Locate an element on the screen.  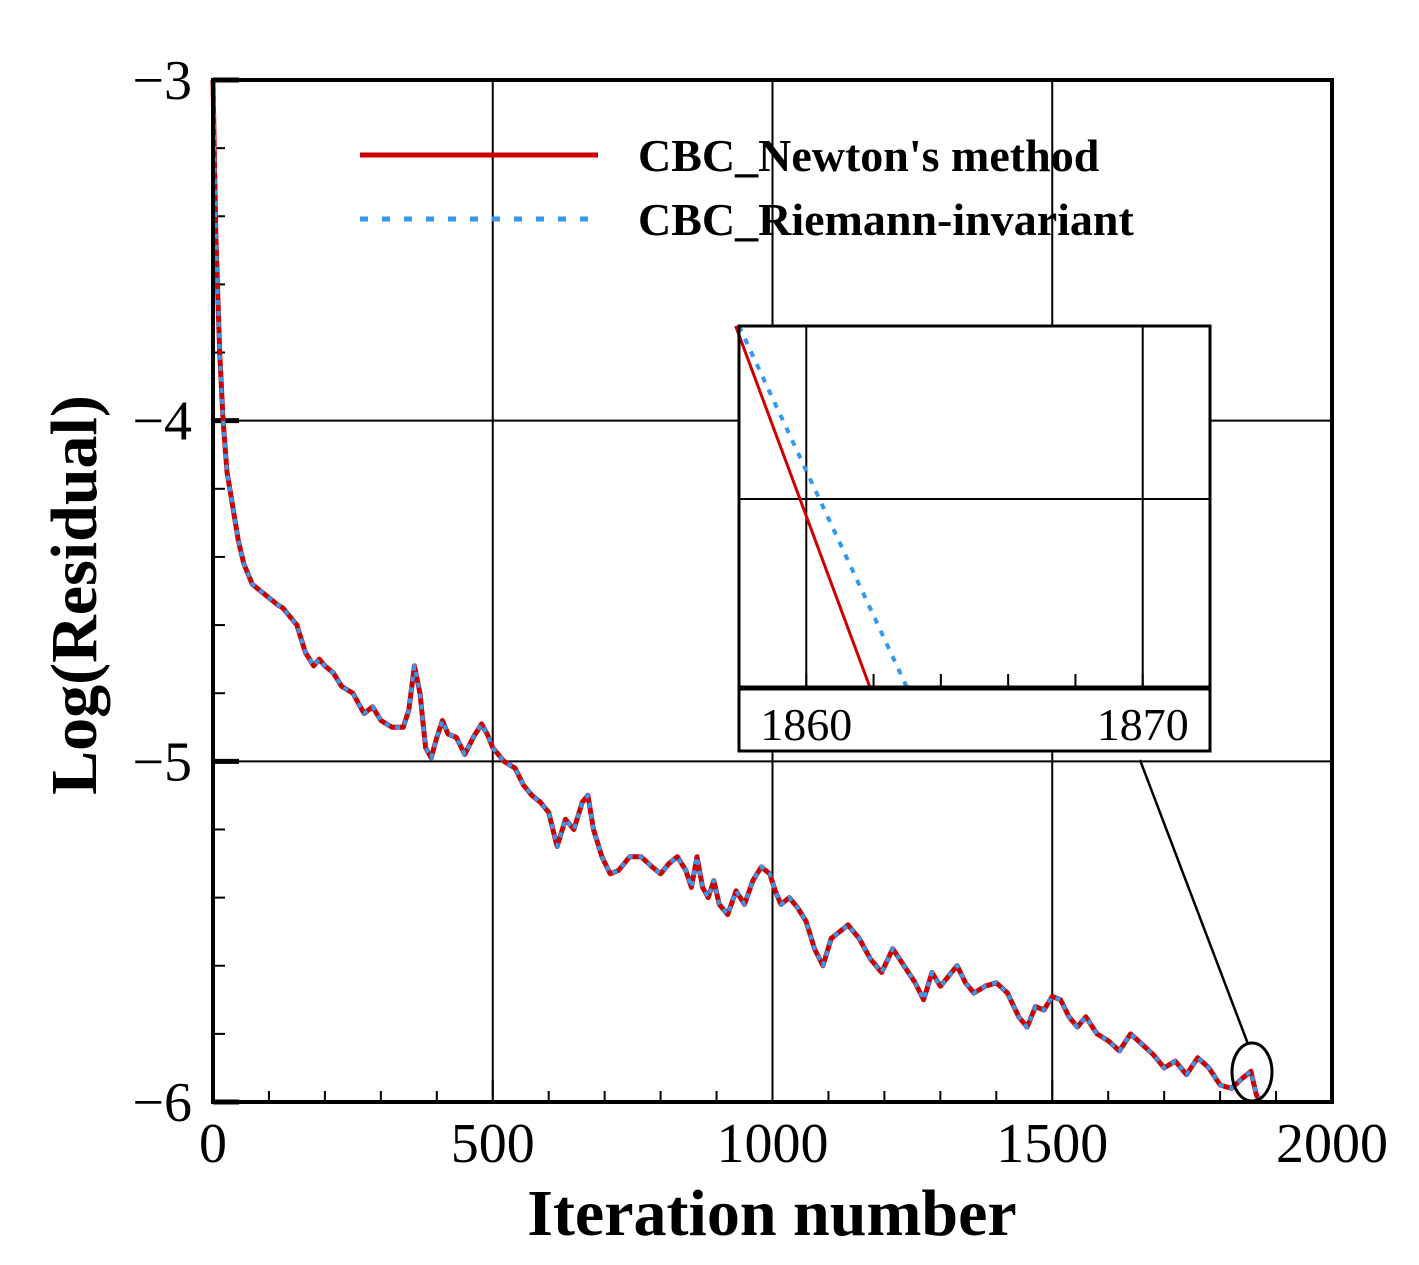
y-tick-label: −5 is located at coordinates (162, 762).